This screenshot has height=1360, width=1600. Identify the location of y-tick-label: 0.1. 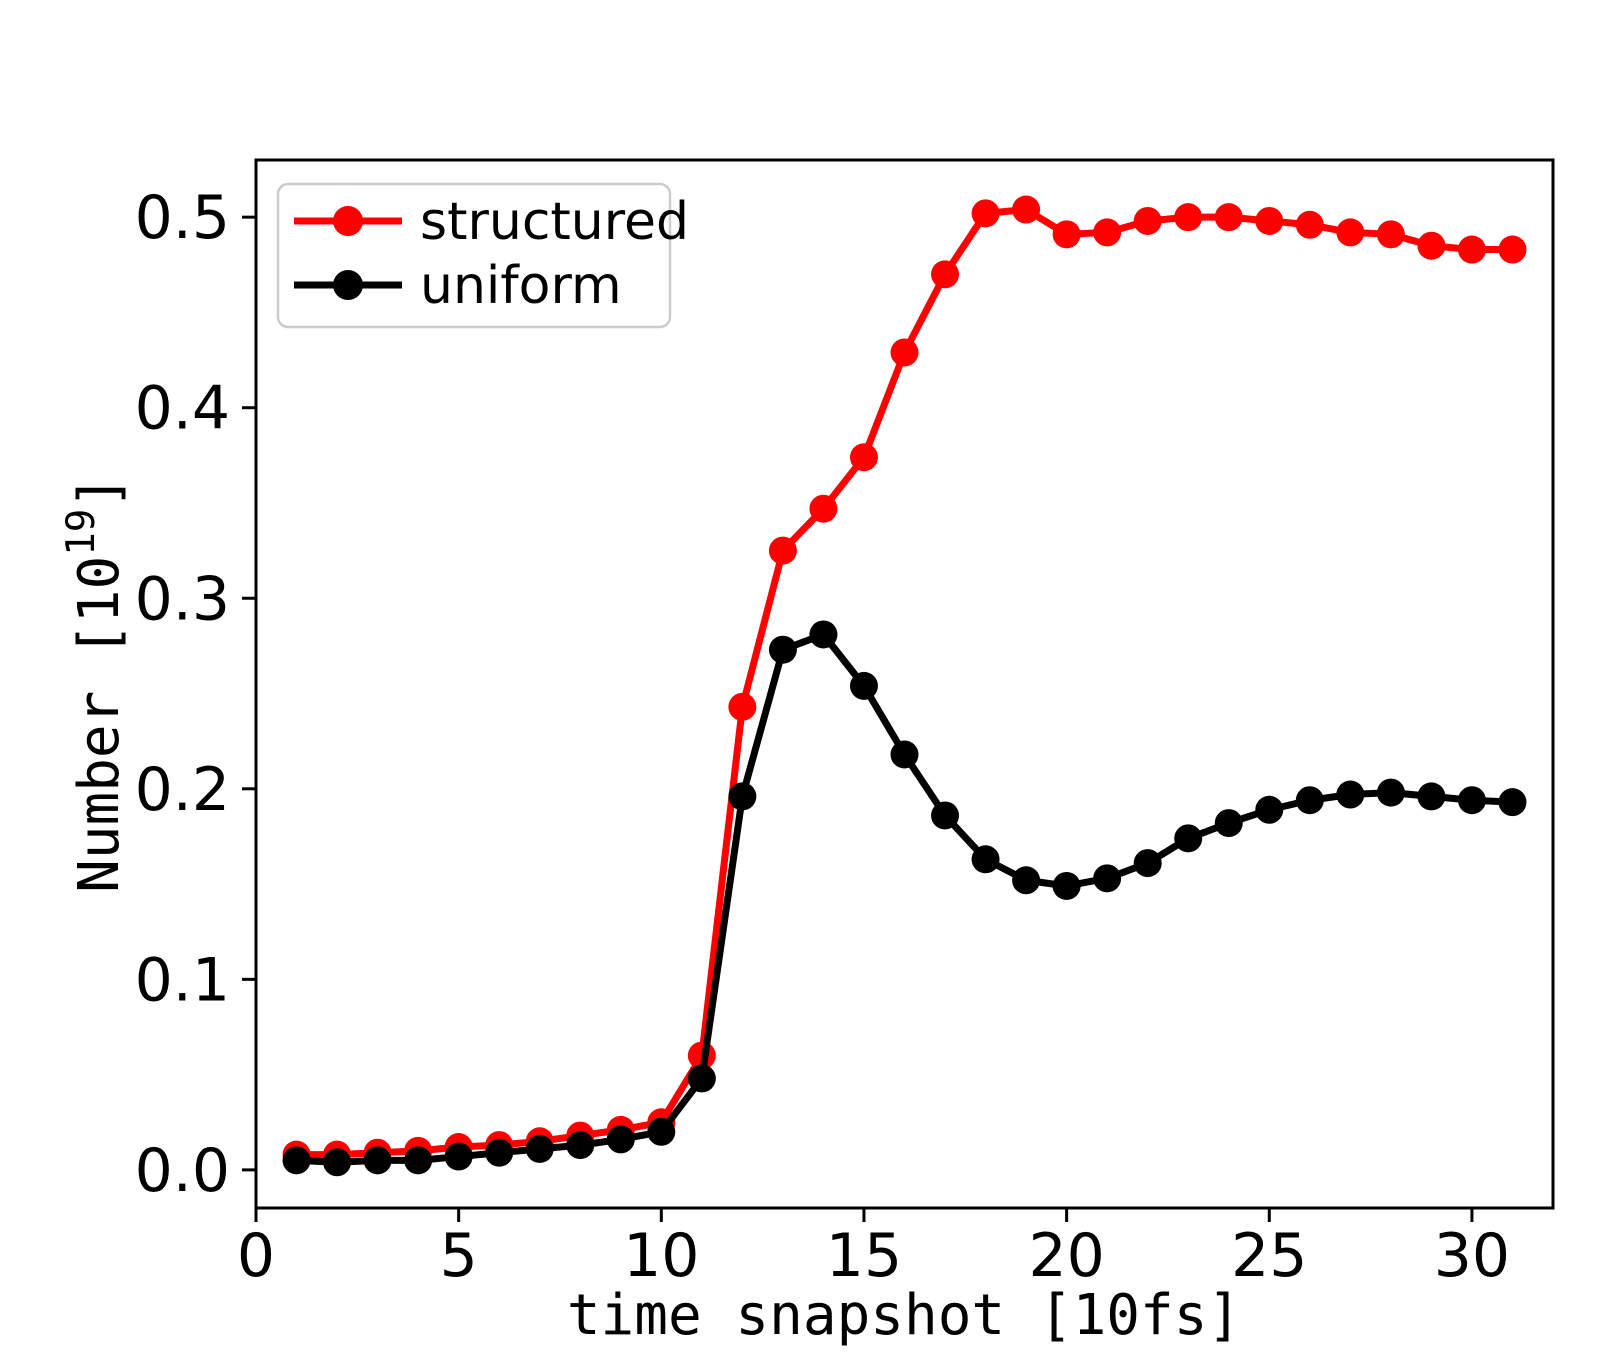
(182, 980).